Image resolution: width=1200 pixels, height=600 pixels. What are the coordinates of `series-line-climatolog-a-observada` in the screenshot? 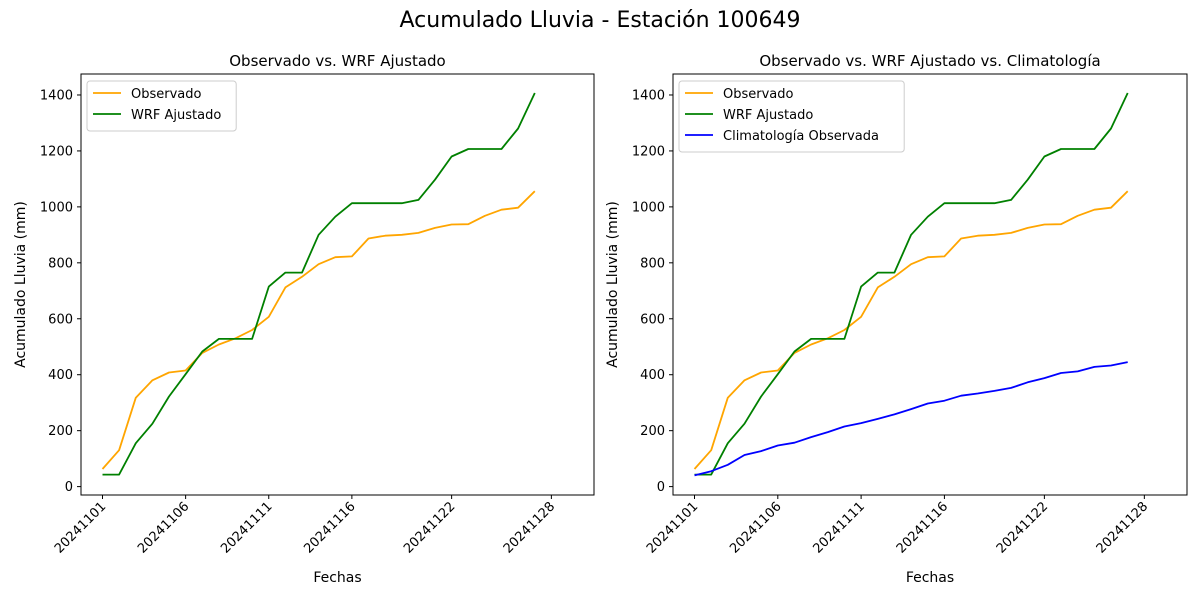 It's located at (911, 419).